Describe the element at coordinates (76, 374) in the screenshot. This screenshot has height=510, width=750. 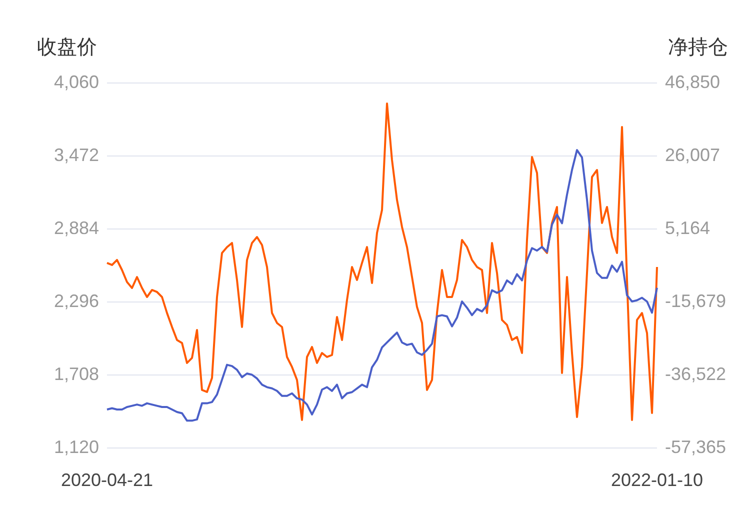
I see `y-tick-label: 1,708` at that location.